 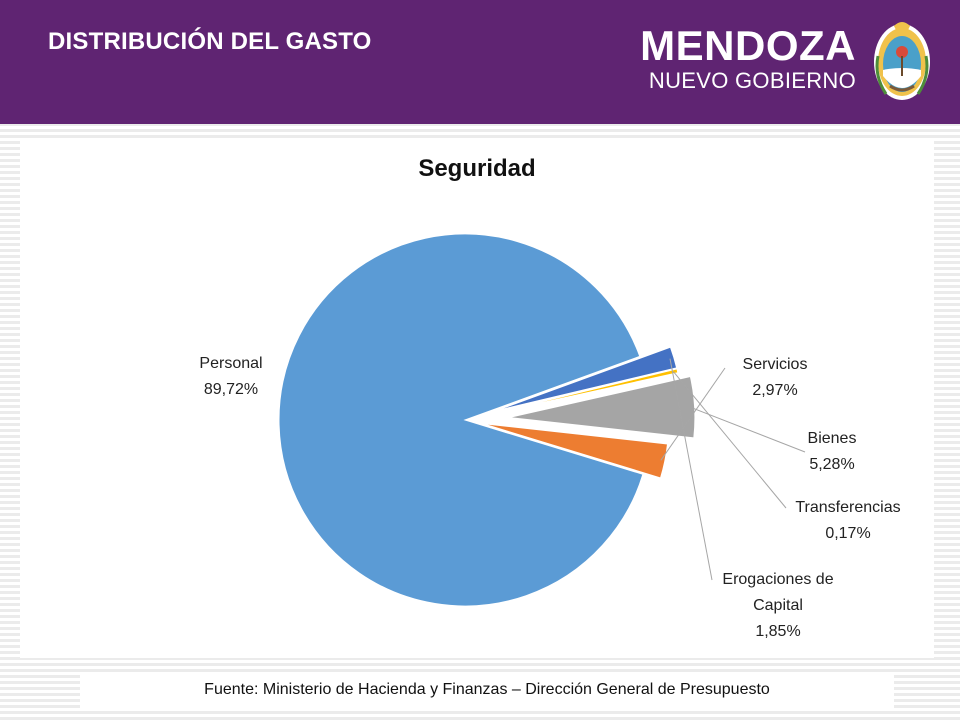 What do you see at coordinates (832, 438) in the screenshot?
I see `slice-name-label-bienes: Bienes` at bounding box center [832, 438].